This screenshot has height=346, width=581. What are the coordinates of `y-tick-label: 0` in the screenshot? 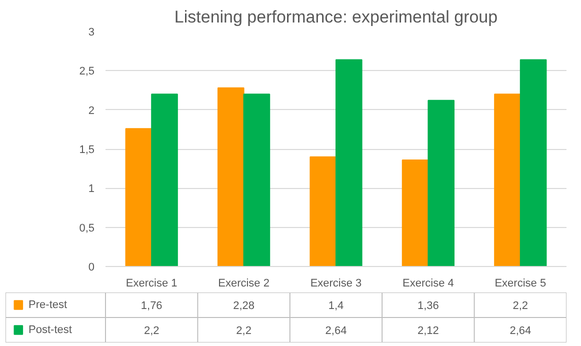 It's located at (91, 268).